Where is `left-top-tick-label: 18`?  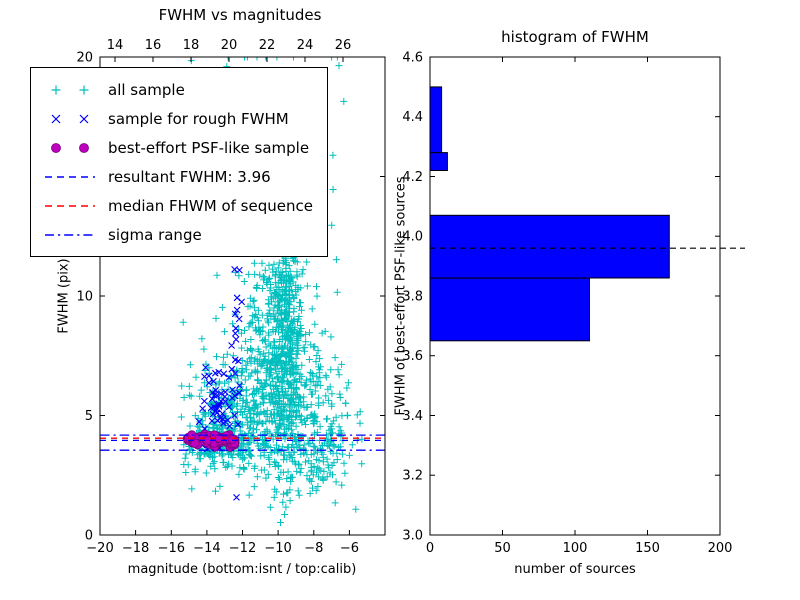 left-top-tick-label: 18 is located at coordinates (191, 45).